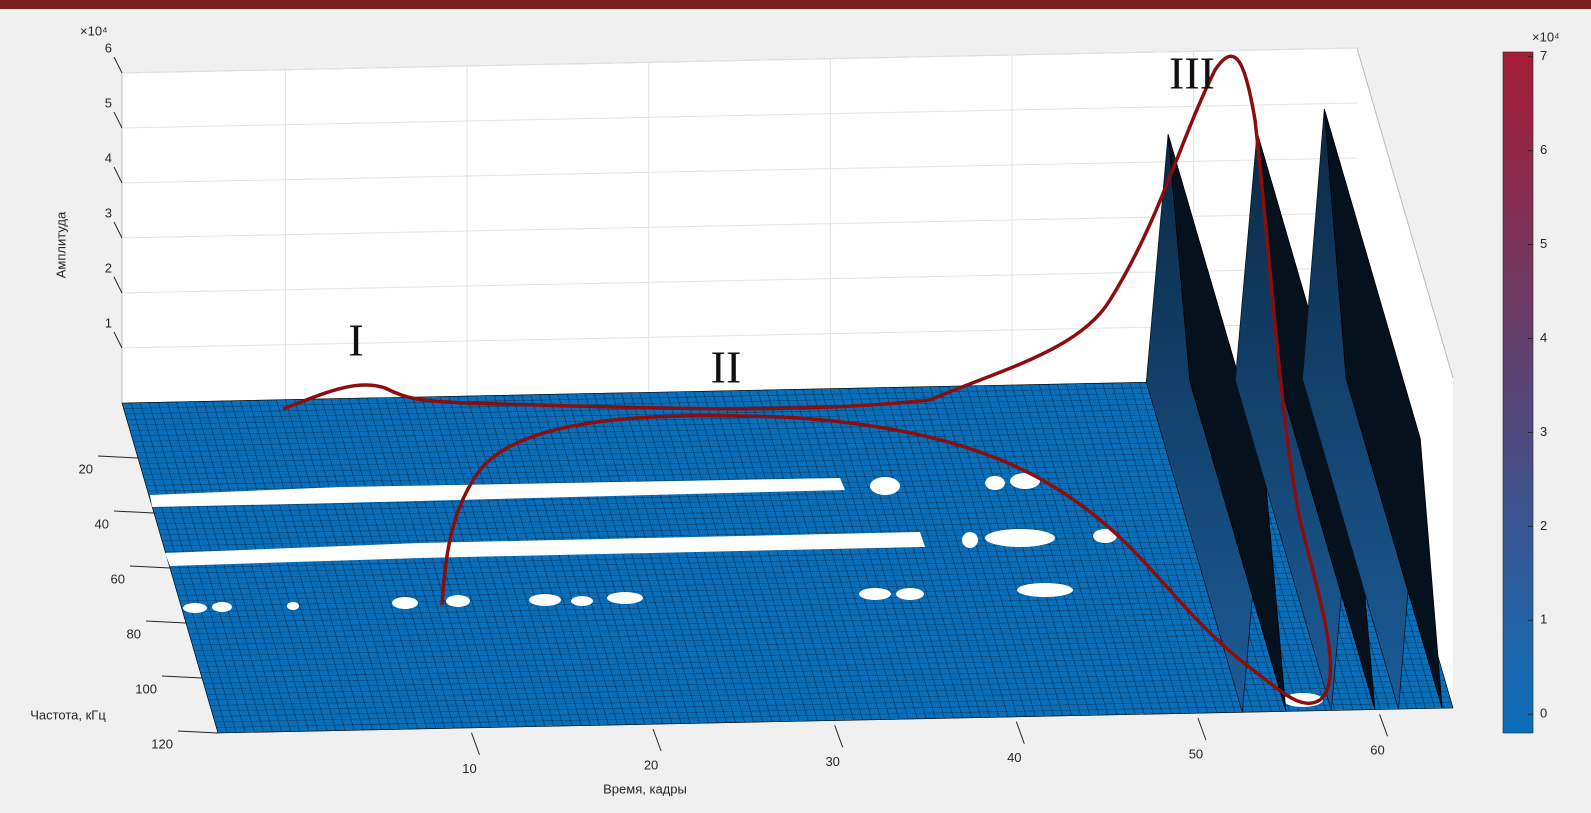 The width and height of the screenshot is (1591, 813). I want to click on y-tick-label: 40, so click(102, 523).